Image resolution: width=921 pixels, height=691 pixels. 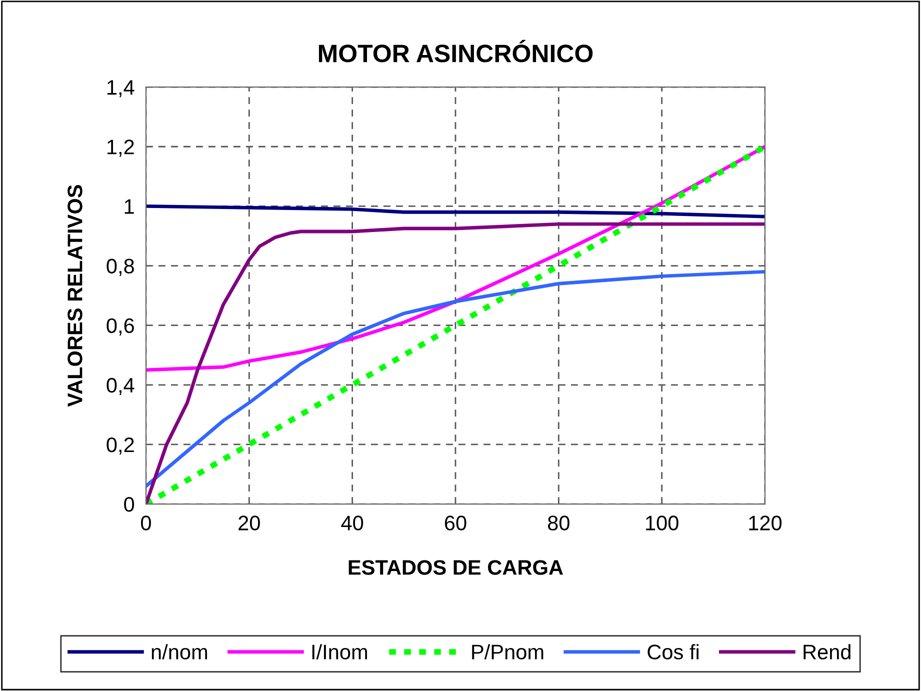 What do you see at coordinates (827, 652) in the screenshot?
I see `legend-label: Rend` at bounding box center [827, 652].